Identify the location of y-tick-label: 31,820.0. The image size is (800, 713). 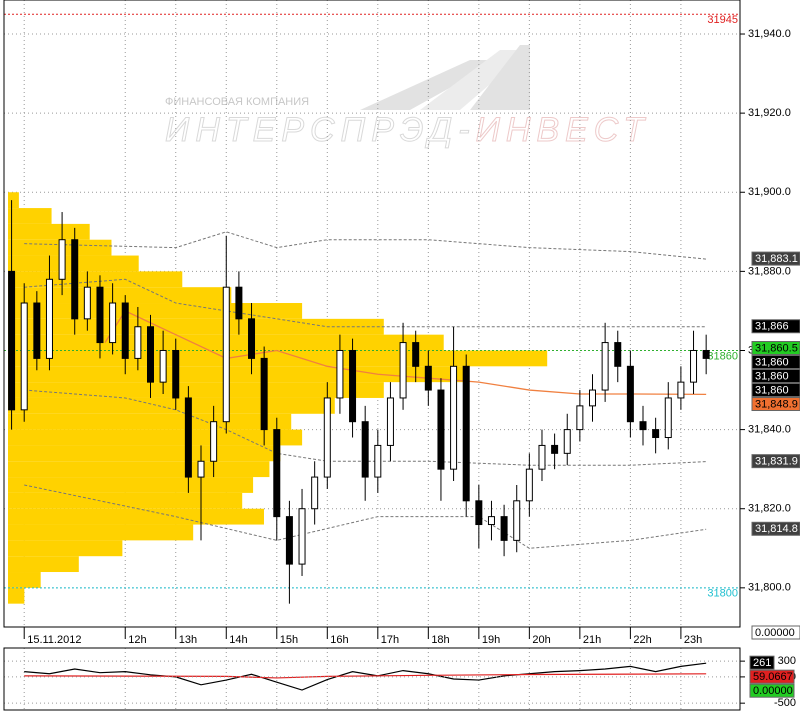
(769, 509).